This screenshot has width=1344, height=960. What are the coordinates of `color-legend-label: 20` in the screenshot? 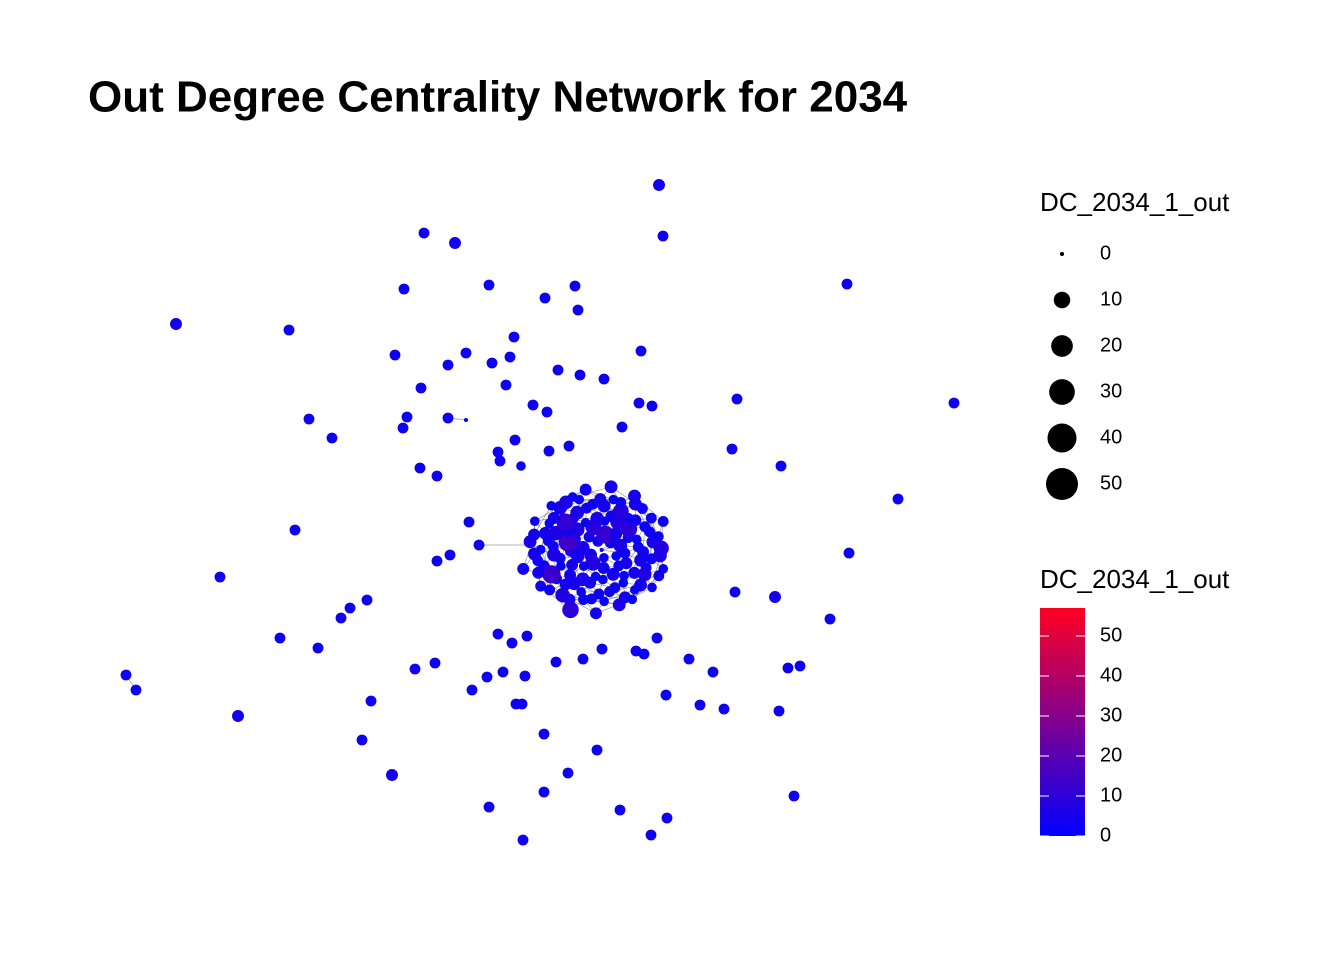 It's located at (1111, 755).